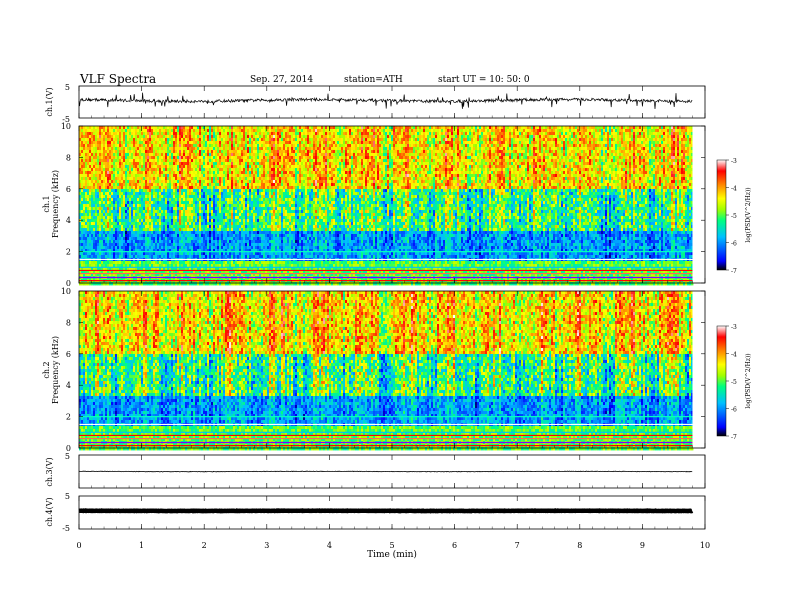 Image resolution: width=792 pixels, height=612 pixels. Describe the element at coordinates (734, 327) in the screenshot. I see `cbar2-ticks-label-0: -3` at that location.